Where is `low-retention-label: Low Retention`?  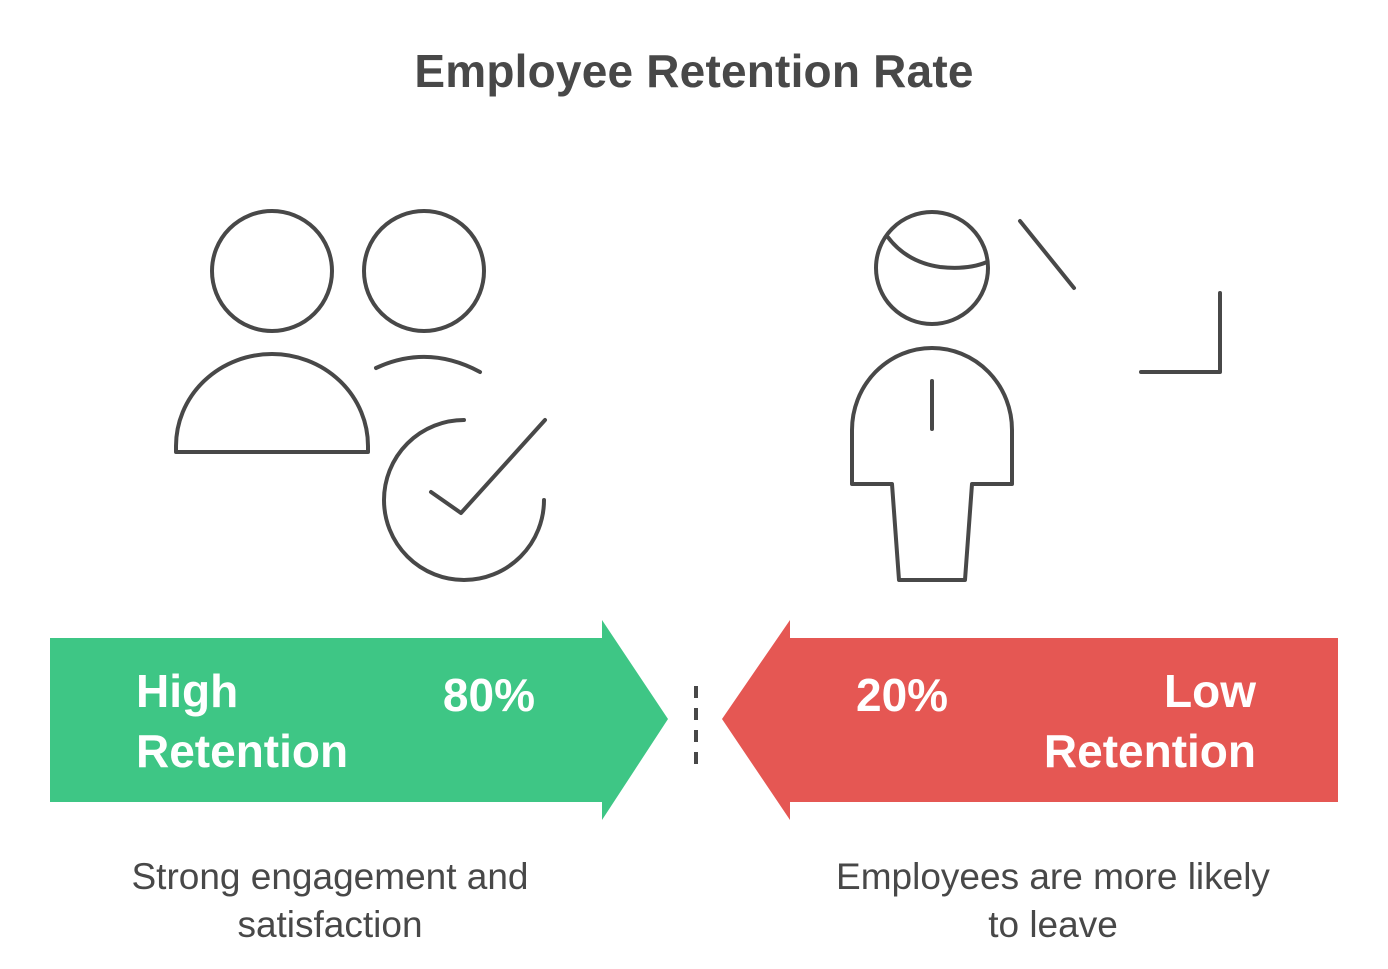 low-retention-label: Low Retention is located at coordinates (1108, 721).